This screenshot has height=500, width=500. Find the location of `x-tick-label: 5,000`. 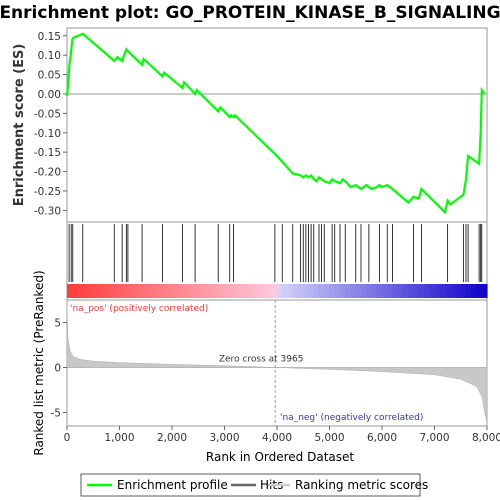

x-tick-label: 5,000 is located at coordinates (329, 438).